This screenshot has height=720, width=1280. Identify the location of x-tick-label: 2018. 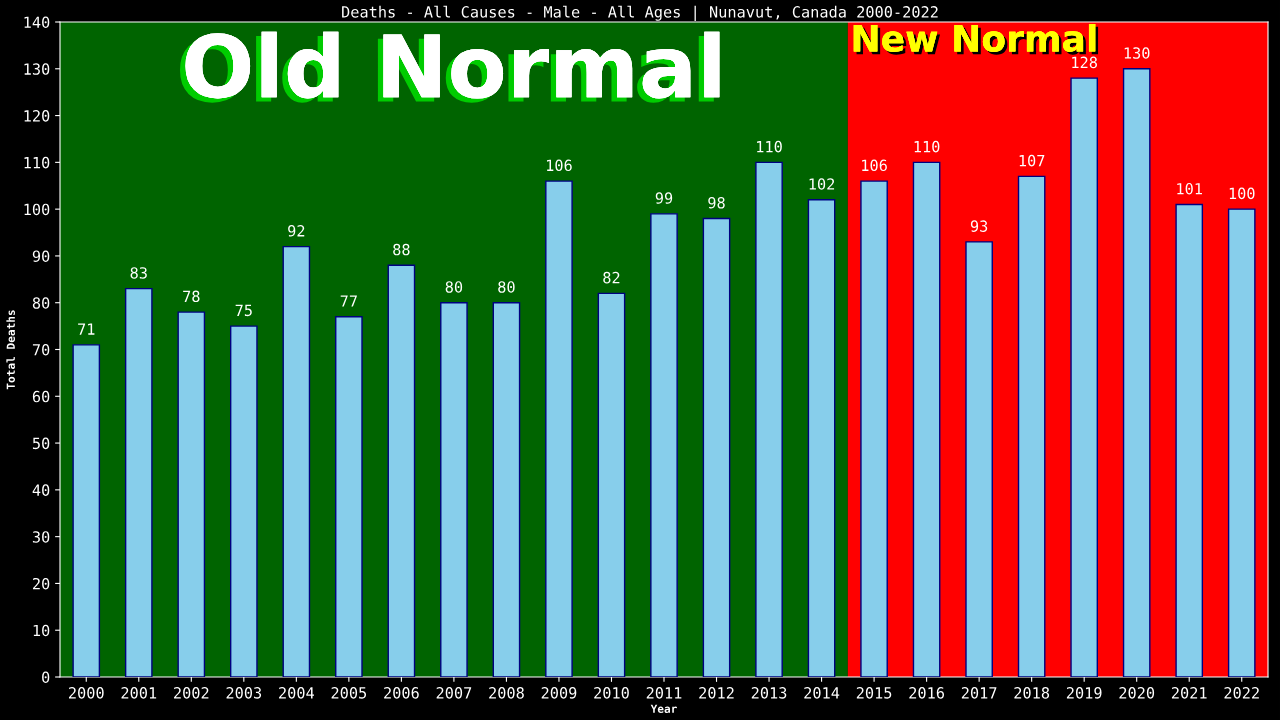
(1032, 693).